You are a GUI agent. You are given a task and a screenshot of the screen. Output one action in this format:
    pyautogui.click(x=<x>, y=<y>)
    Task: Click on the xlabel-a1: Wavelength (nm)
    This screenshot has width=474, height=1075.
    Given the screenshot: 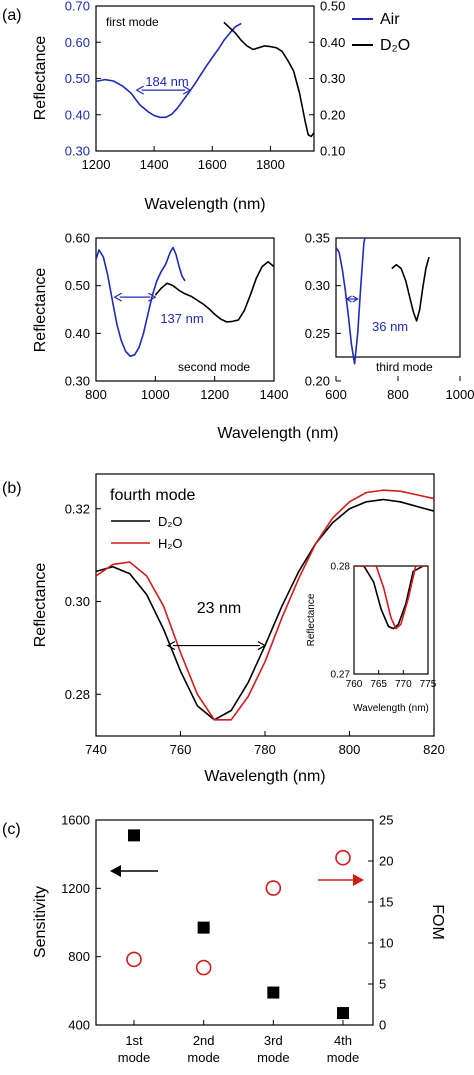 What is the action you would take?
    pyautogui.click(x=204, y=204)
    